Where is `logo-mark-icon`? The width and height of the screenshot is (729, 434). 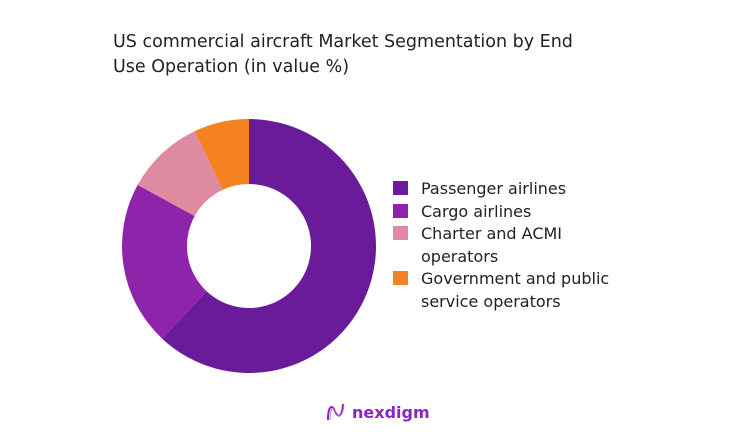 logo-mark-icon is located at coordinates (336, 412).